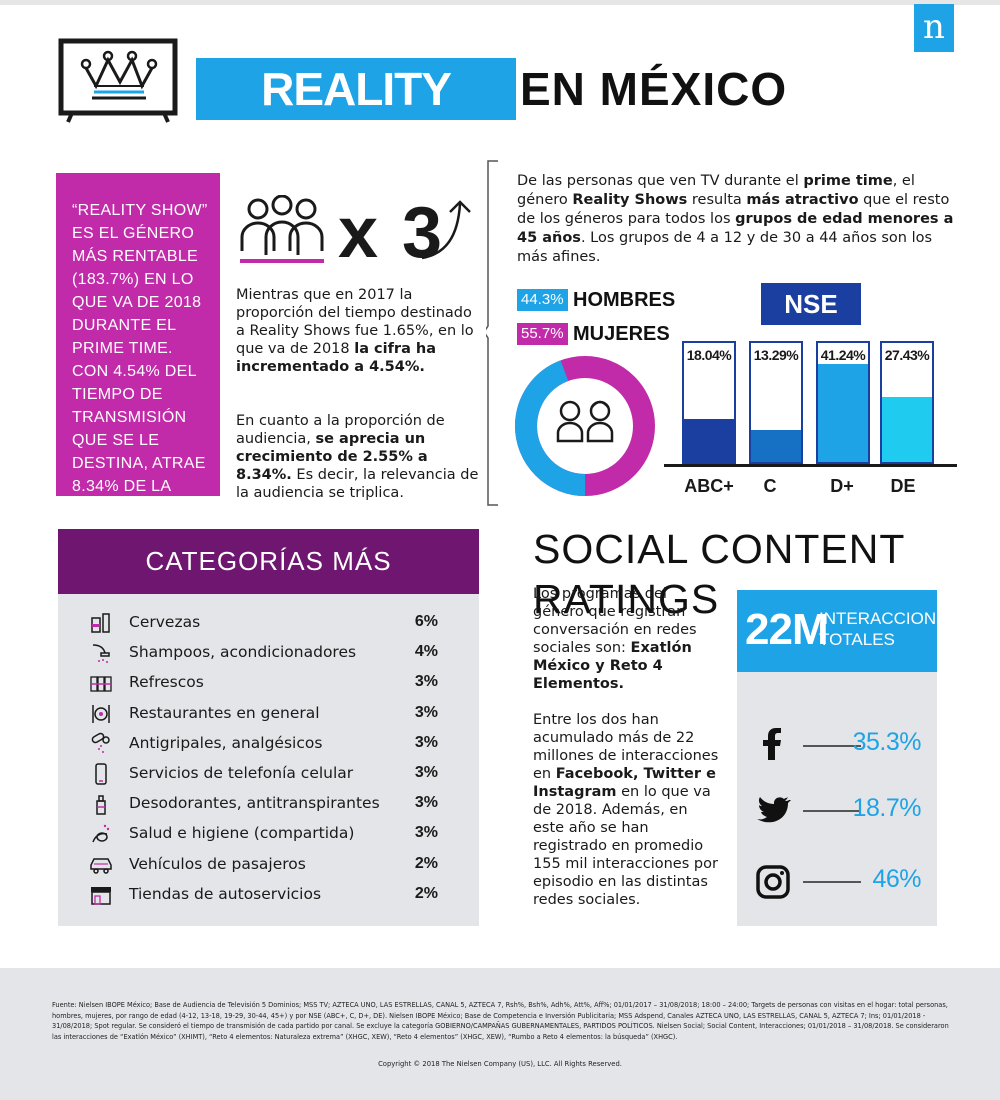 The height and width of the screenshot is (1100, 1000). What do you see at coordinates (624, 300) in the screenshot?
I see `men-label: HOMBRES` at bounding box center [624, 300].